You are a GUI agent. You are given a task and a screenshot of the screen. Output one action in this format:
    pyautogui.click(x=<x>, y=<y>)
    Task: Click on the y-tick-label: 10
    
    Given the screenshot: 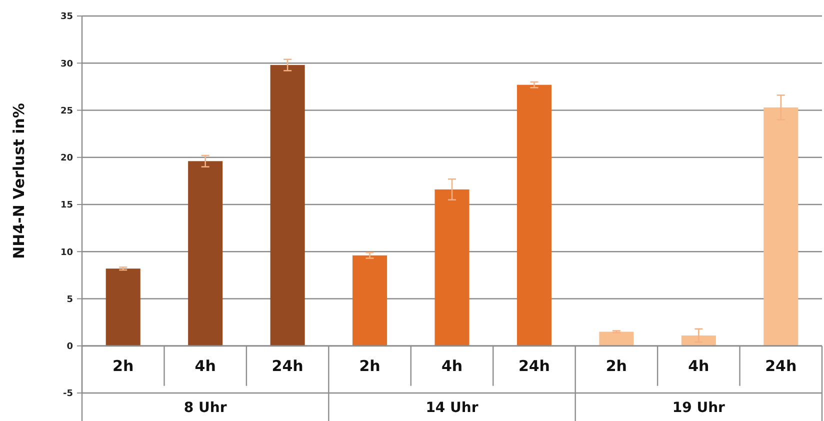 What is the action you would take?
    pyautogui.click(x=66, y=253)
    